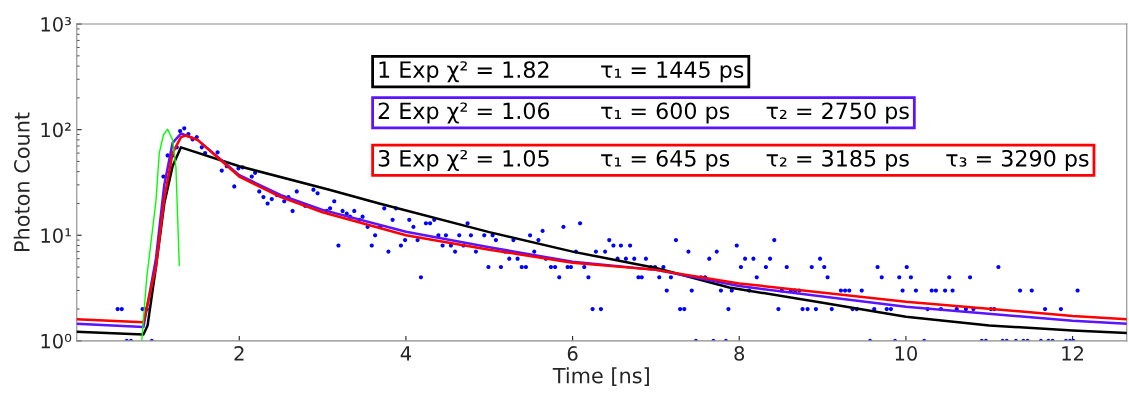 This screenshot has width=1129, height=401. I want to click on x-tick-label: 8, so click(739, 353).